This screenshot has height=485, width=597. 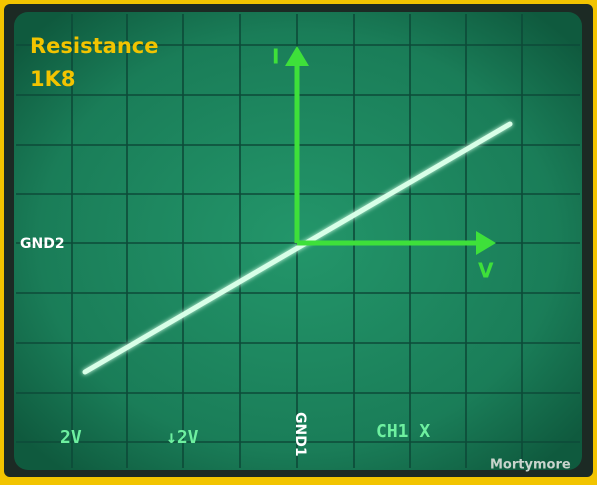 I want to click on title: Resistance, so click(x=94, y=46).